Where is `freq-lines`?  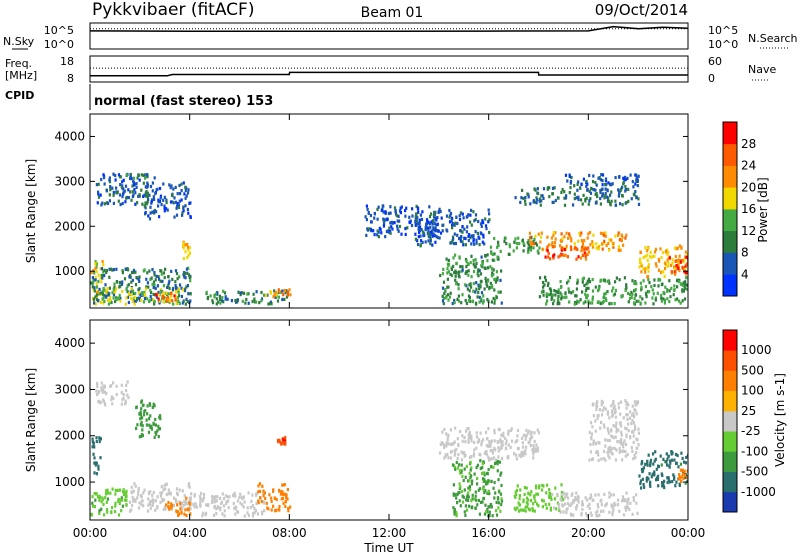
freq-lines is located at coordinates (389, 72).